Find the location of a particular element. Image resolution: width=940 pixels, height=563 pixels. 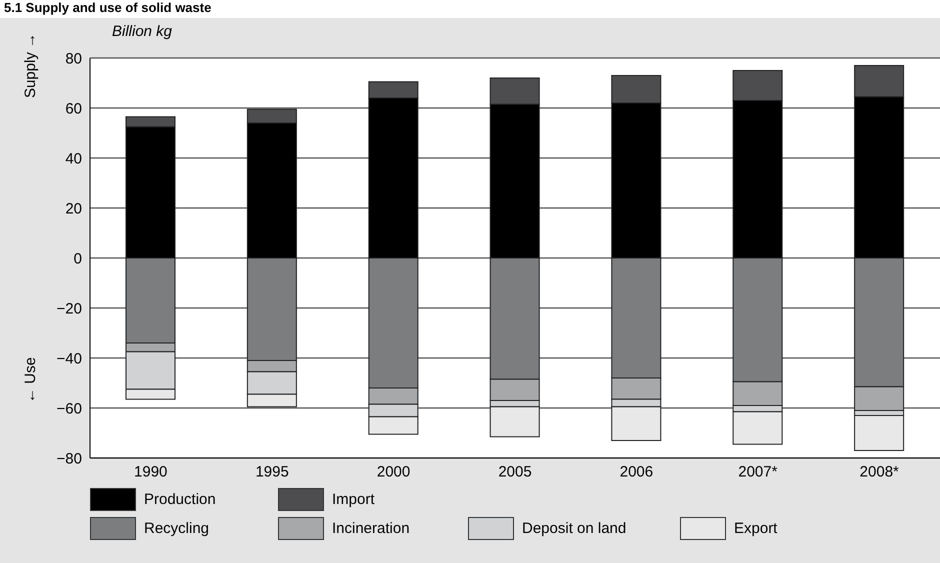

y-axis-title: Supply → is located at coordinates (31, 66).